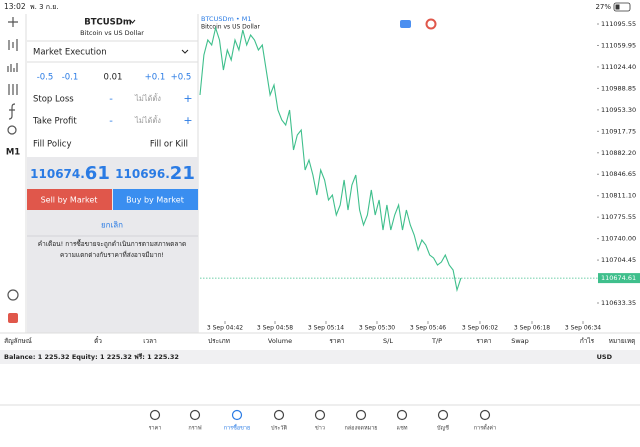 The image size is (640, 447). Describe the element at coordinates (237, 428) in the screenshot. I see `tab-label: การซื้อขาย` at that location.